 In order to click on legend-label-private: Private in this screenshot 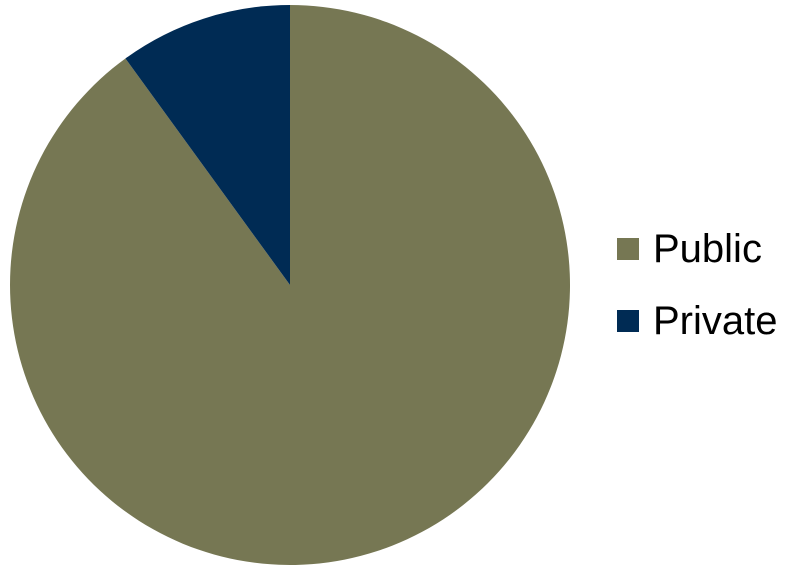, I will do `click(715, 321)`.